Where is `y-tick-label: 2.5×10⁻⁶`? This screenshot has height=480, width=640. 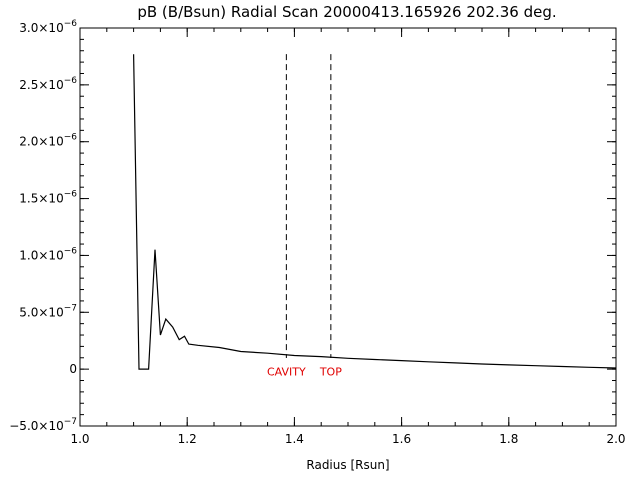
y-tick-label: 2.5×10⁻⁶ is located at coordinates (48, 84).